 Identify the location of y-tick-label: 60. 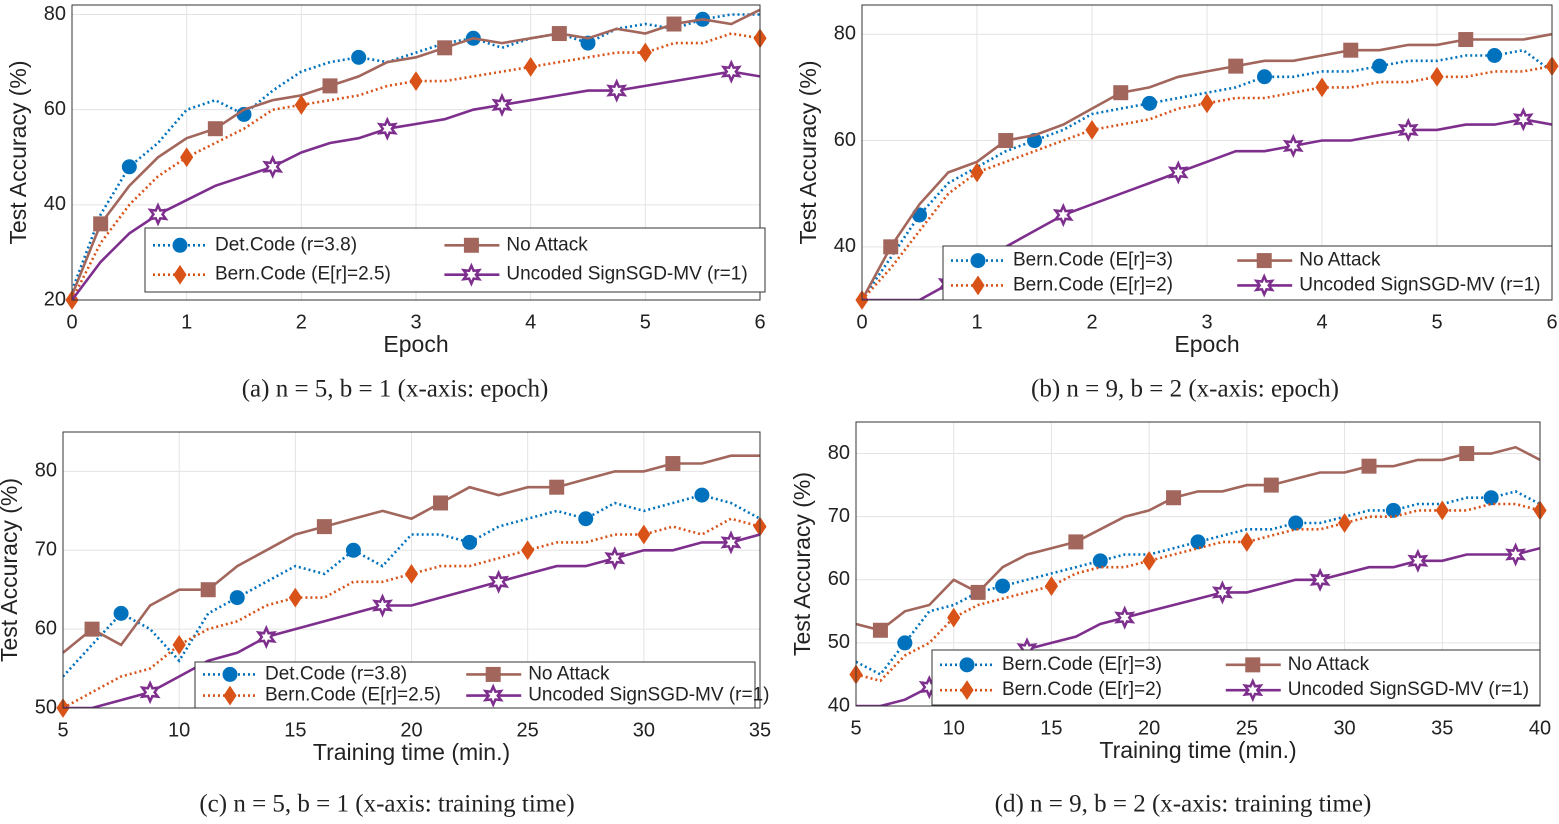
(839, 579).